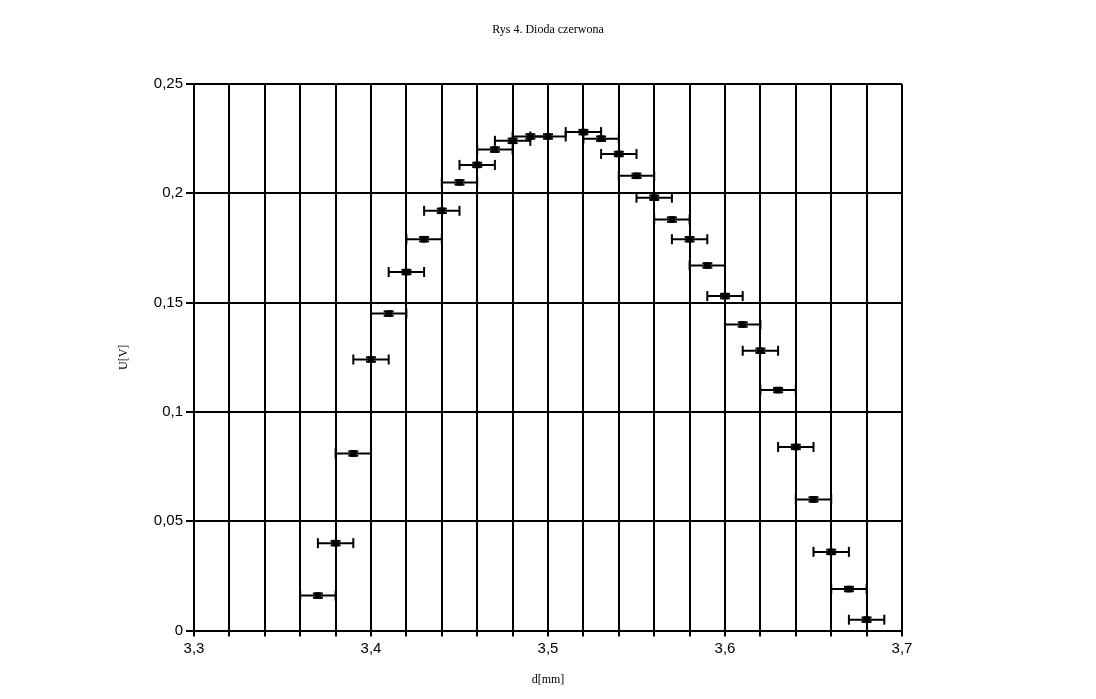 This screenshot has height=699, width=1096. What do you see at coordinates (725, 647) in the screenshot?
I see `x-tick-label: 3,6` at bounding box center [725, 647].